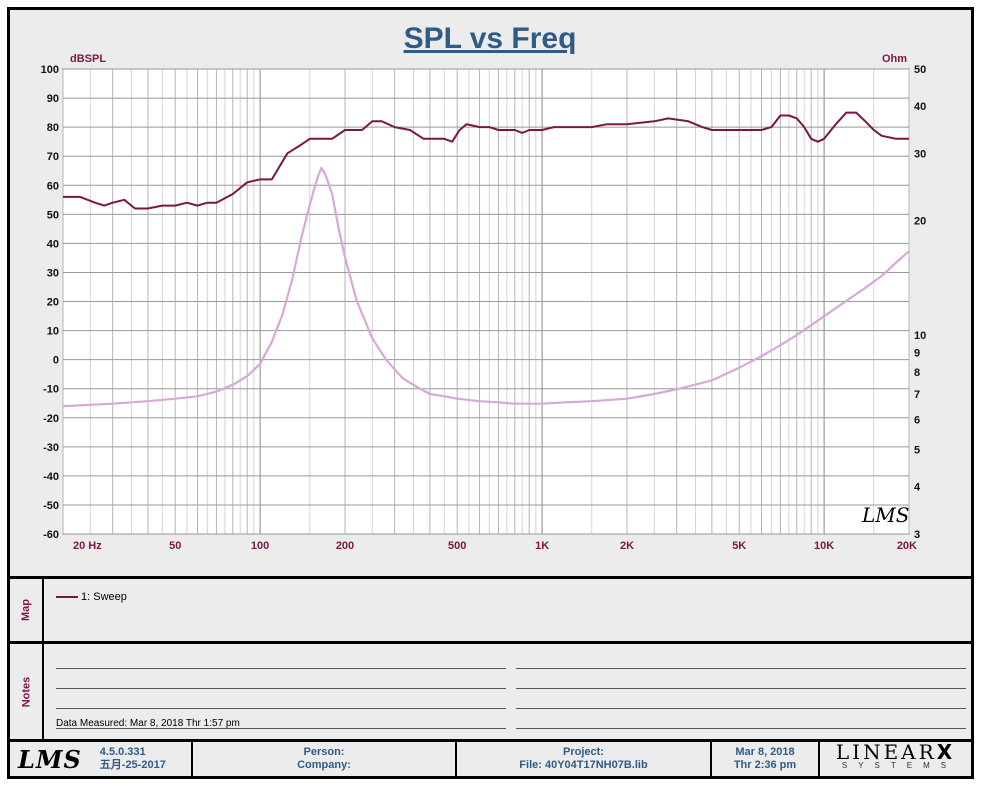 This screenshot has height=786, width=981. I want to click on left-axis-tick-label: 90, so click(53, 99).